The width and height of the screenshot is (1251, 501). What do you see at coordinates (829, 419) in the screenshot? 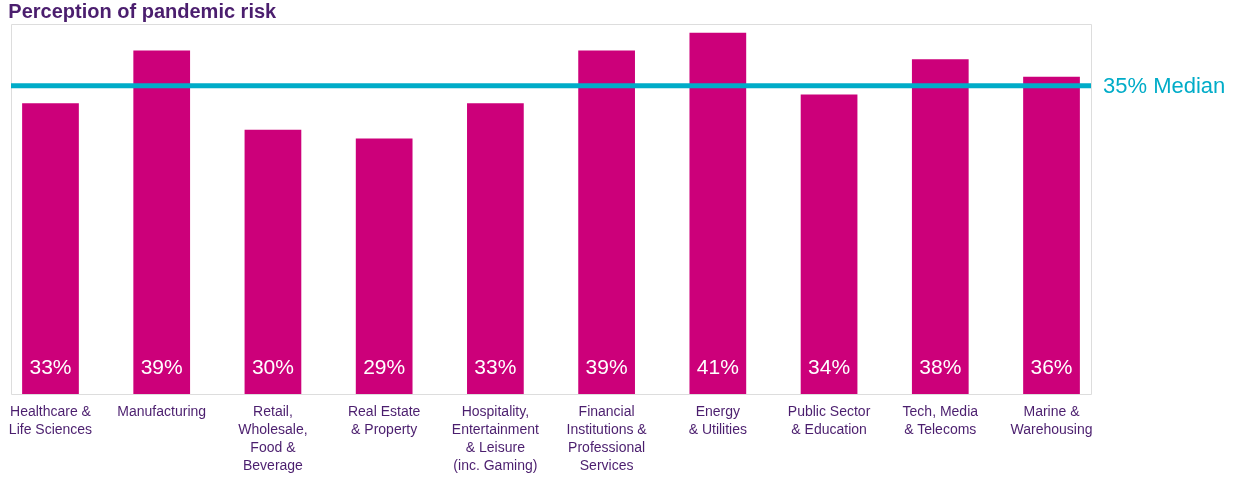
I see `x-tick-label: Public Sector & Education` at bounding box center [829, 419].